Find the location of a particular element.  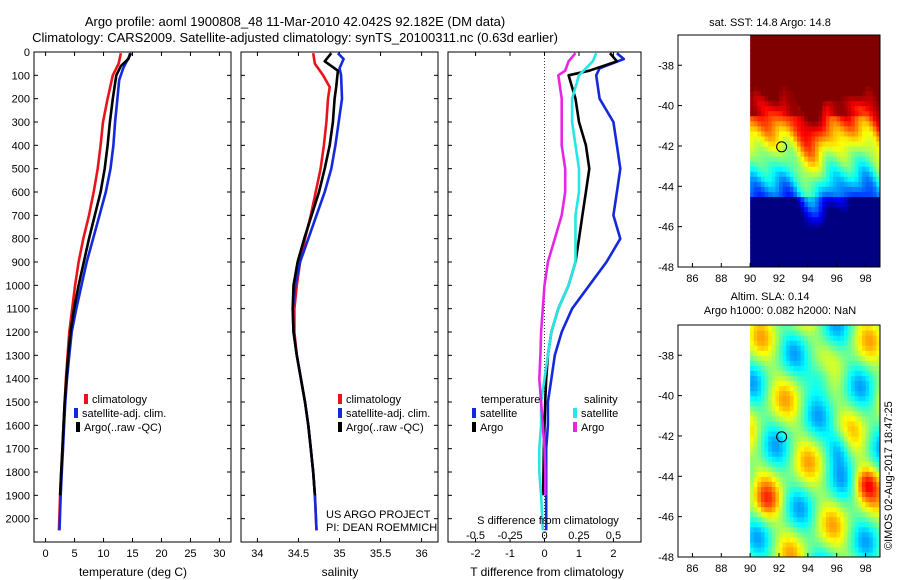

depth-tick-label: 1500 is located at coordinates (18, 403).